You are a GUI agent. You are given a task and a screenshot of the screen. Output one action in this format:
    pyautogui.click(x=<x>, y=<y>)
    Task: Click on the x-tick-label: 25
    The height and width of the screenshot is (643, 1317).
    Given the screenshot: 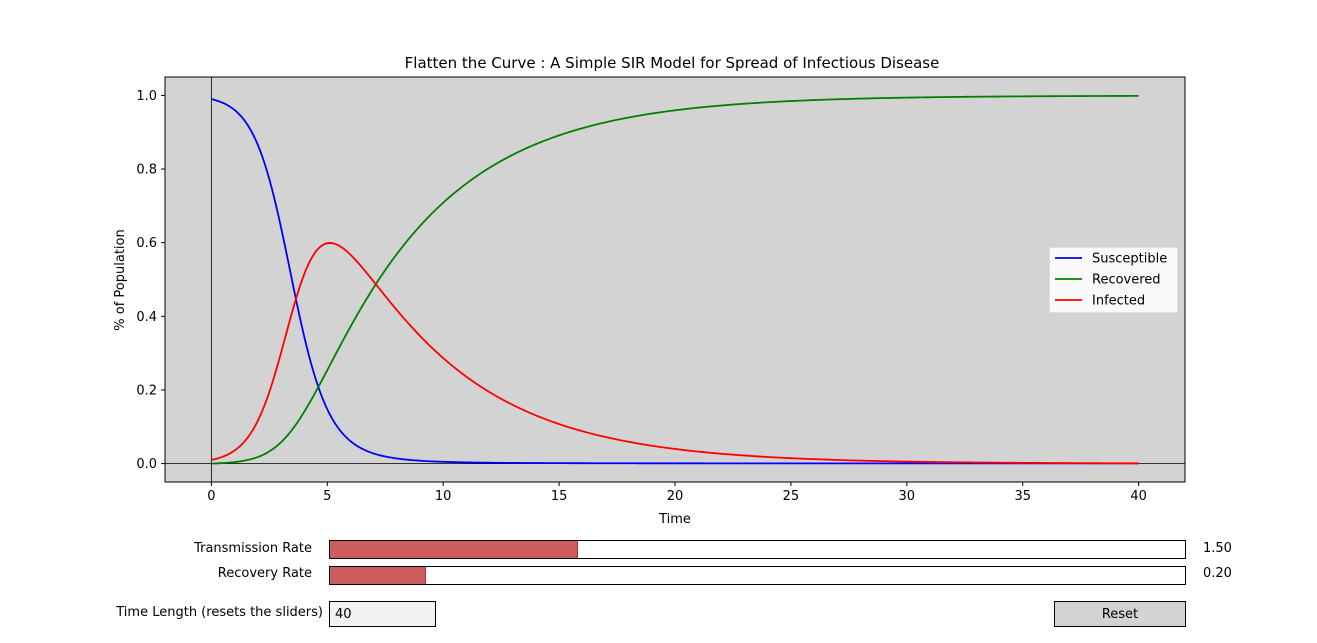 What is the action you would take?
    pyautogui.click(x=791, y=496)
    